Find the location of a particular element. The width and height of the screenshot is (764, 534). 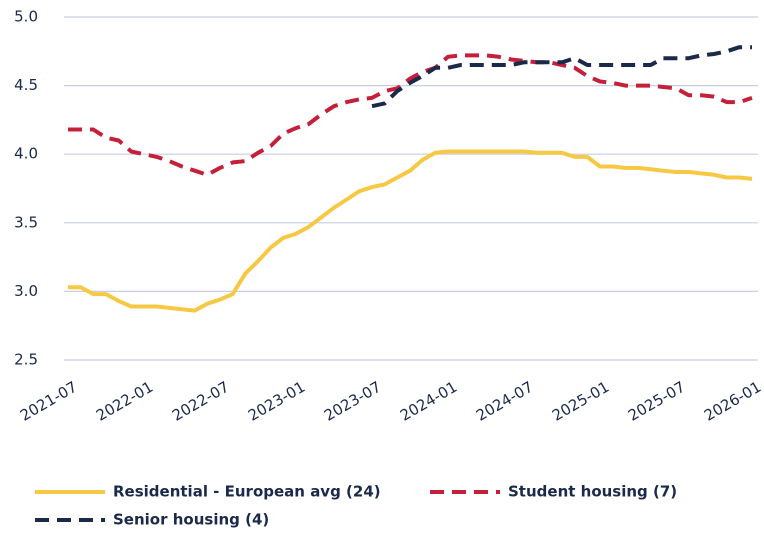

x-tick-label: 2024-01 is located at coordinates (428, 401).